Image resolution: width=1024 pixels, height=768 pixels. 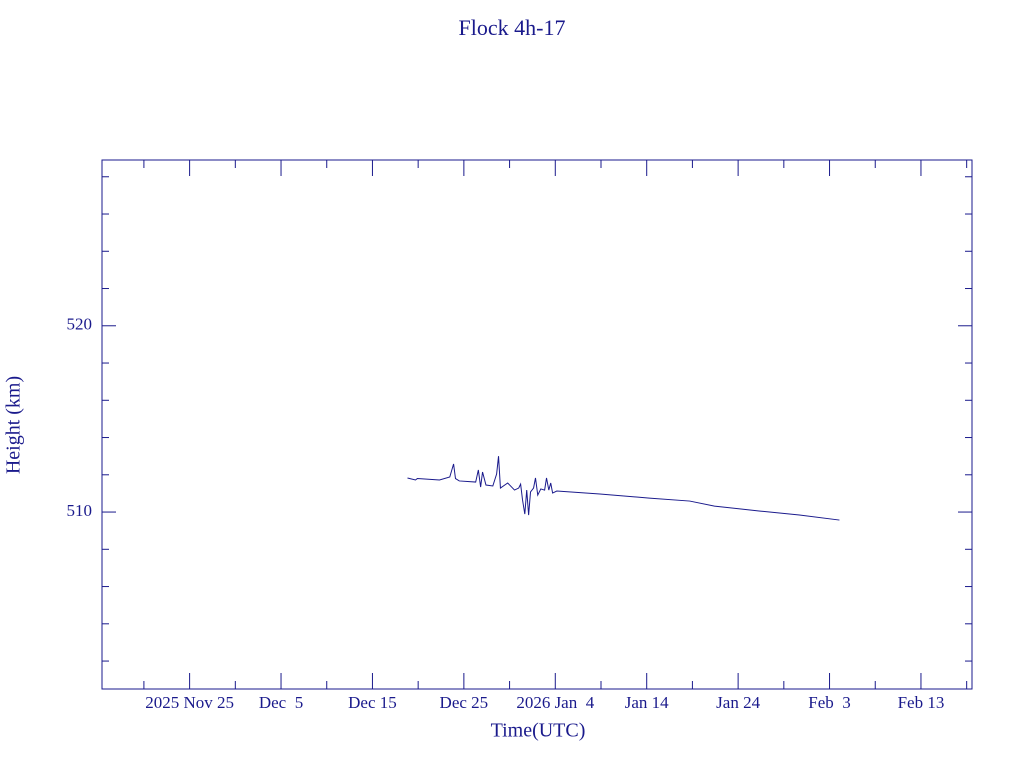 What do you see at coordinates (623, 488) in the screenshot?
I see `data-line` at bounding box center [623, 488].